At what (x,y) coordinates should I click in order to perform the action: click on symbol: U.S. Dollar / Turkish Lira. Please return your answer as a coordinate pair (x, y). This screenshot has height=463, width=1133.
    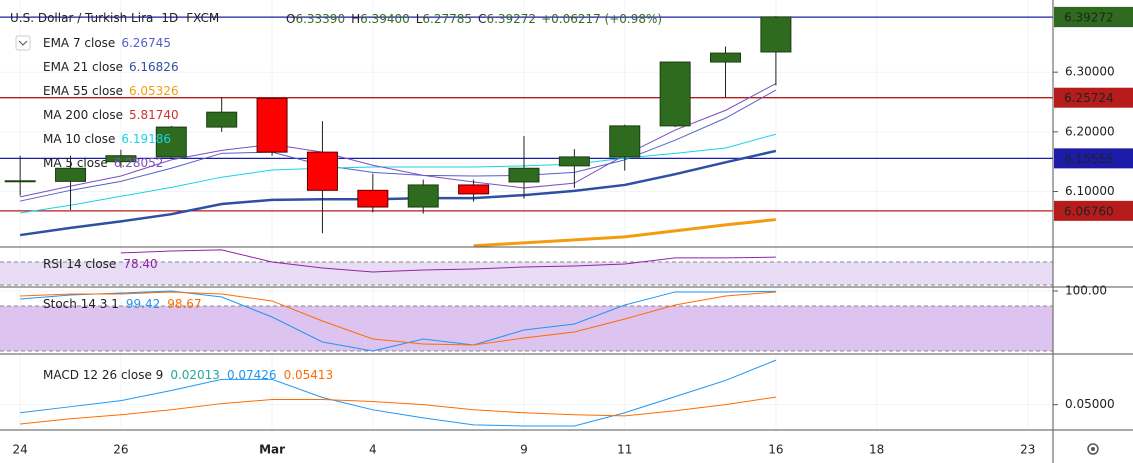
    Looking at the image, I should click on (81, 18).